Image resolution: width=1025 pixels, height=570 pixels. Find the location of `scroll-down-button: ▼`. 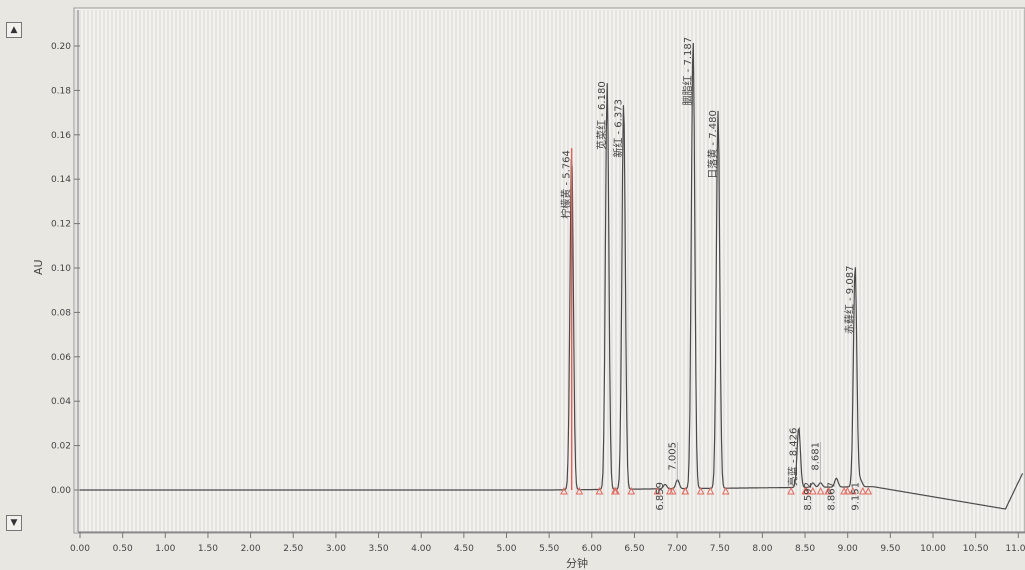

scroll-down-button: ▼ is located at coordinates (14, 523).